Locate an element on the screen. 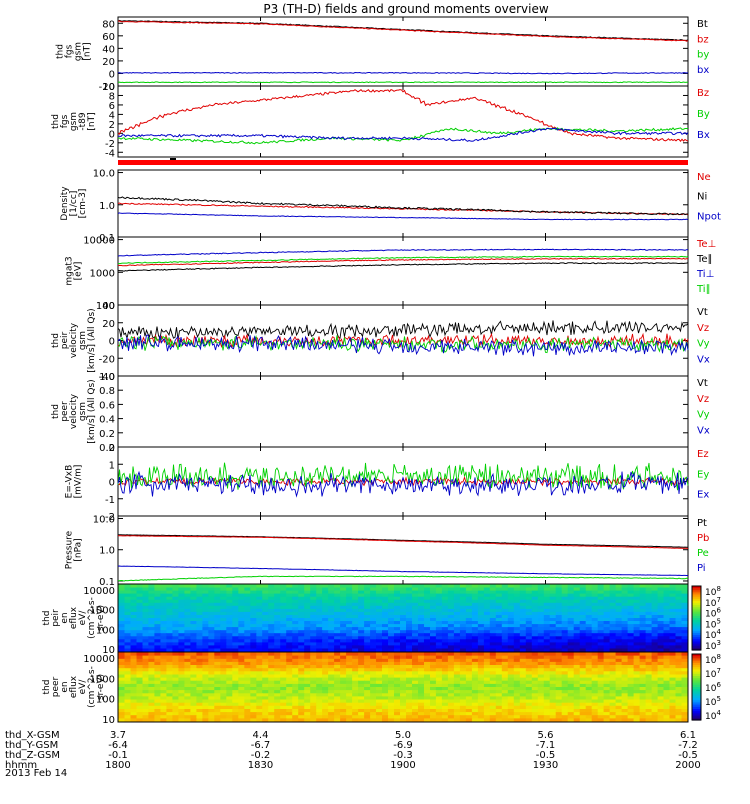 Image resolution: width=750 pixels, height=804 pixels. y-tick-label: 0.2 is located at coordinates (107, 434).